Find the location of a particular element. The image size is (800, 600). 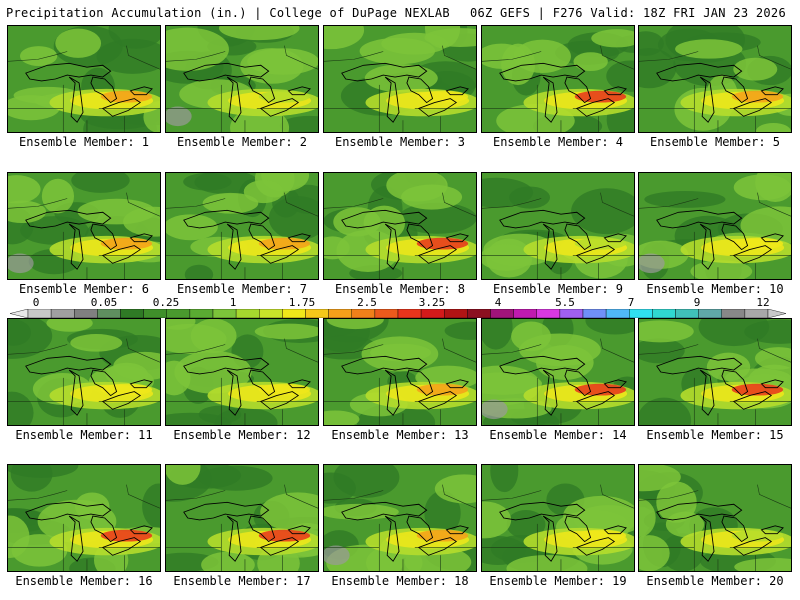

colorbar-tick-label: 1 is located at coordinates (233, 302).